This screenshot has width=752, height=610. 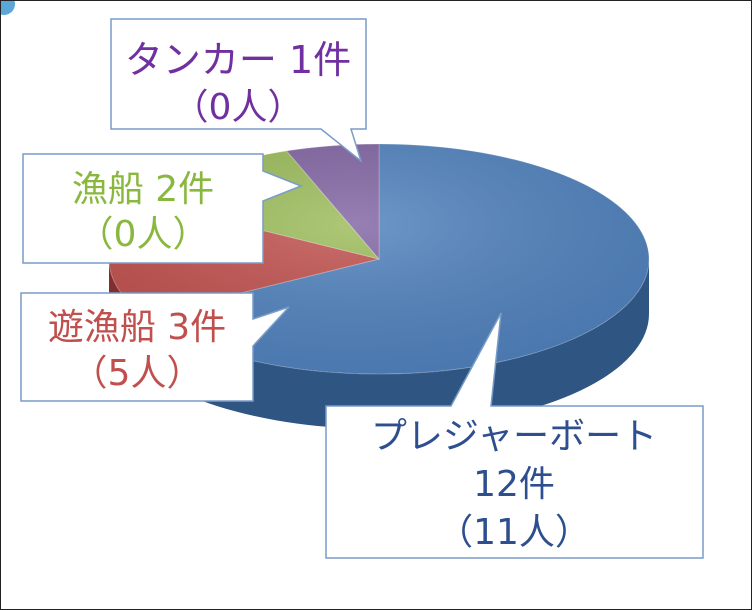 I want to click on callout-yugyo-line2: （5人）, so click(x=137, y=373).